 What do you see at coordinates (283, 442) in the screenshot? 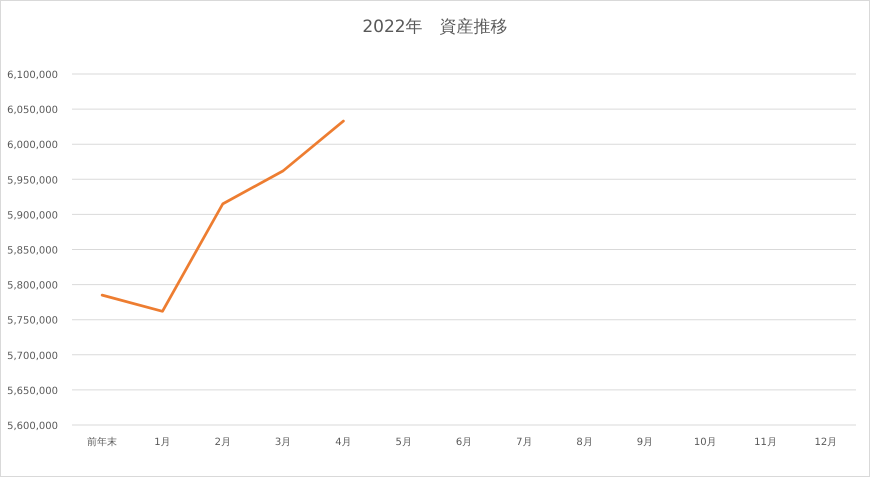
I see `x-tick-label: 3月` at bounding box center [283, 442].